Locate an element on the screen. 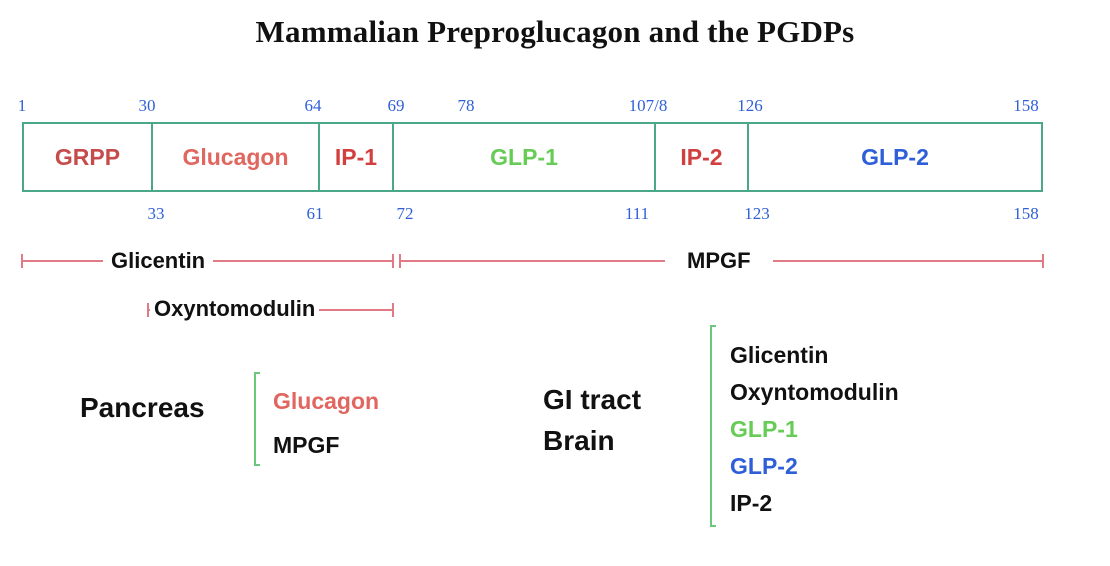  brain-label: Brain is located at coordinates (579, 440).